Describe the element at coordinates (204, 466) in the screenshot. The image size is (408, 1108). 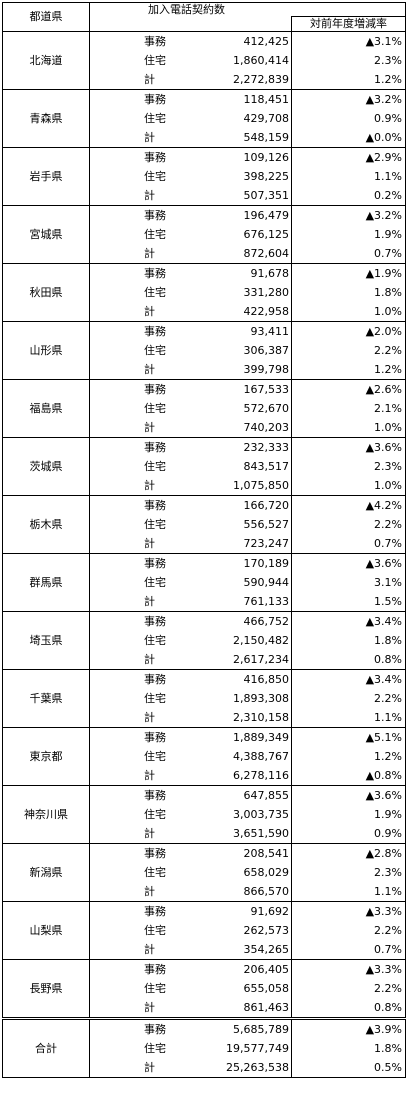
I see `table-row: 住宅 843,517 2.3%` at that location.